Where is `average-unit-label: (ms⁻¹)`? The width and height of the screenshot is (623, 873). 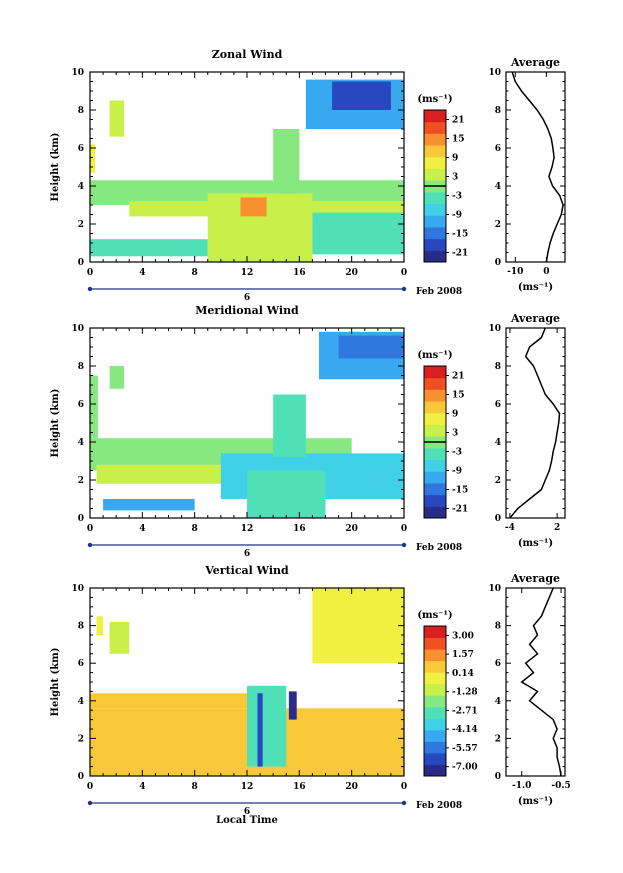
average-unit-label: (ms⁻¹) is located at coordinates (535, 801).